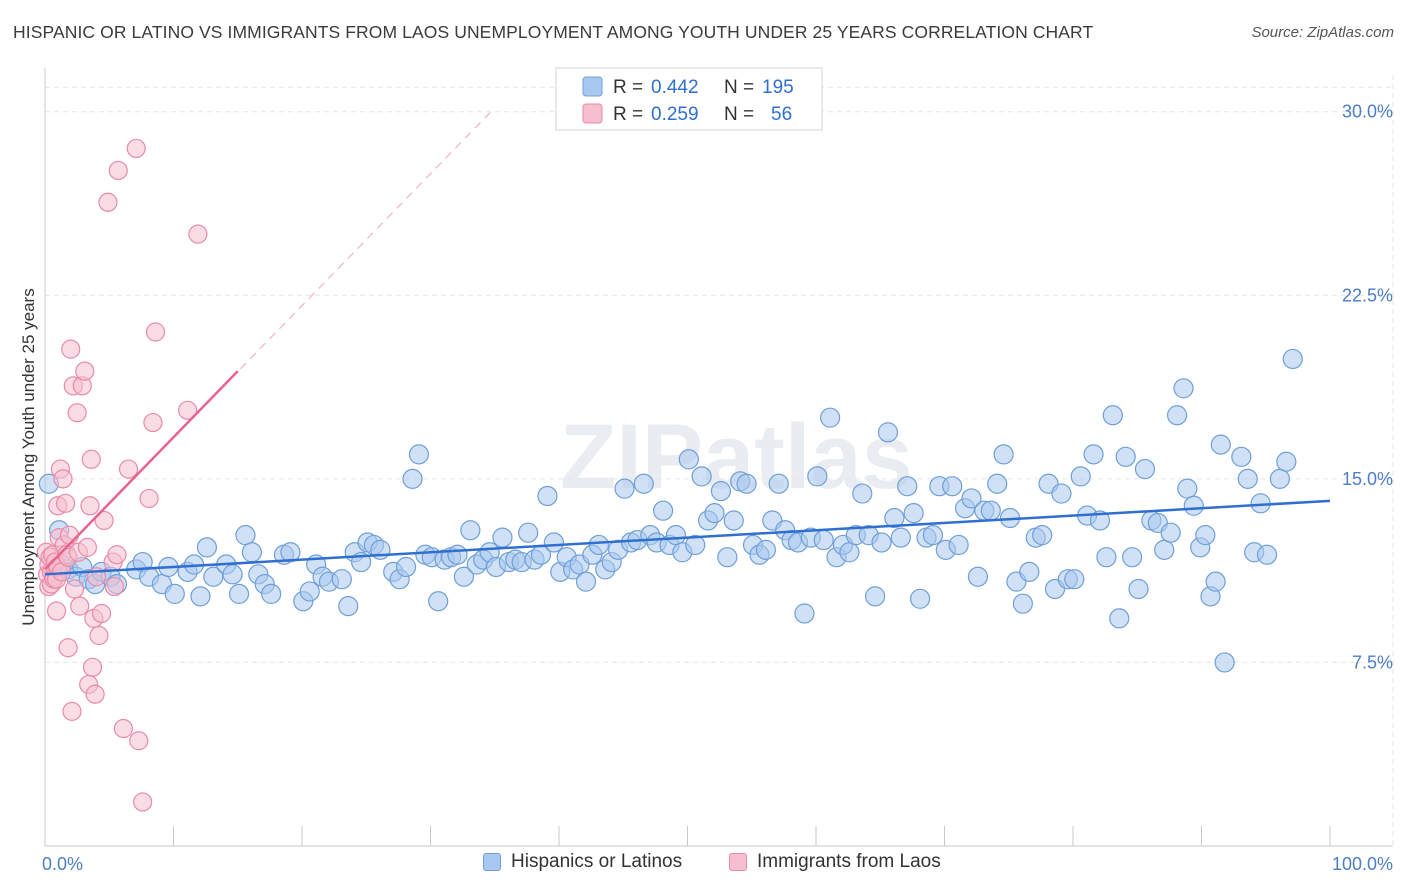  What do you see at coordinates (1367, 479) in the screenshot?
I see `y-tick-label-1: 15.0%` at bounding box center [1367, 479].